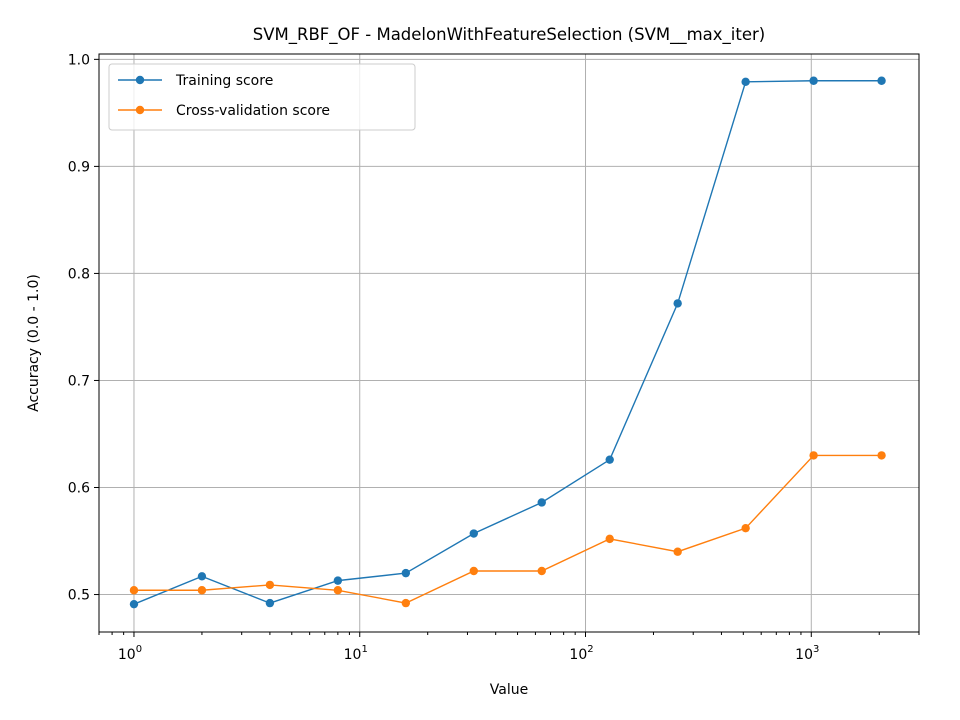  I want to click on legend-box, so click(262, 97).